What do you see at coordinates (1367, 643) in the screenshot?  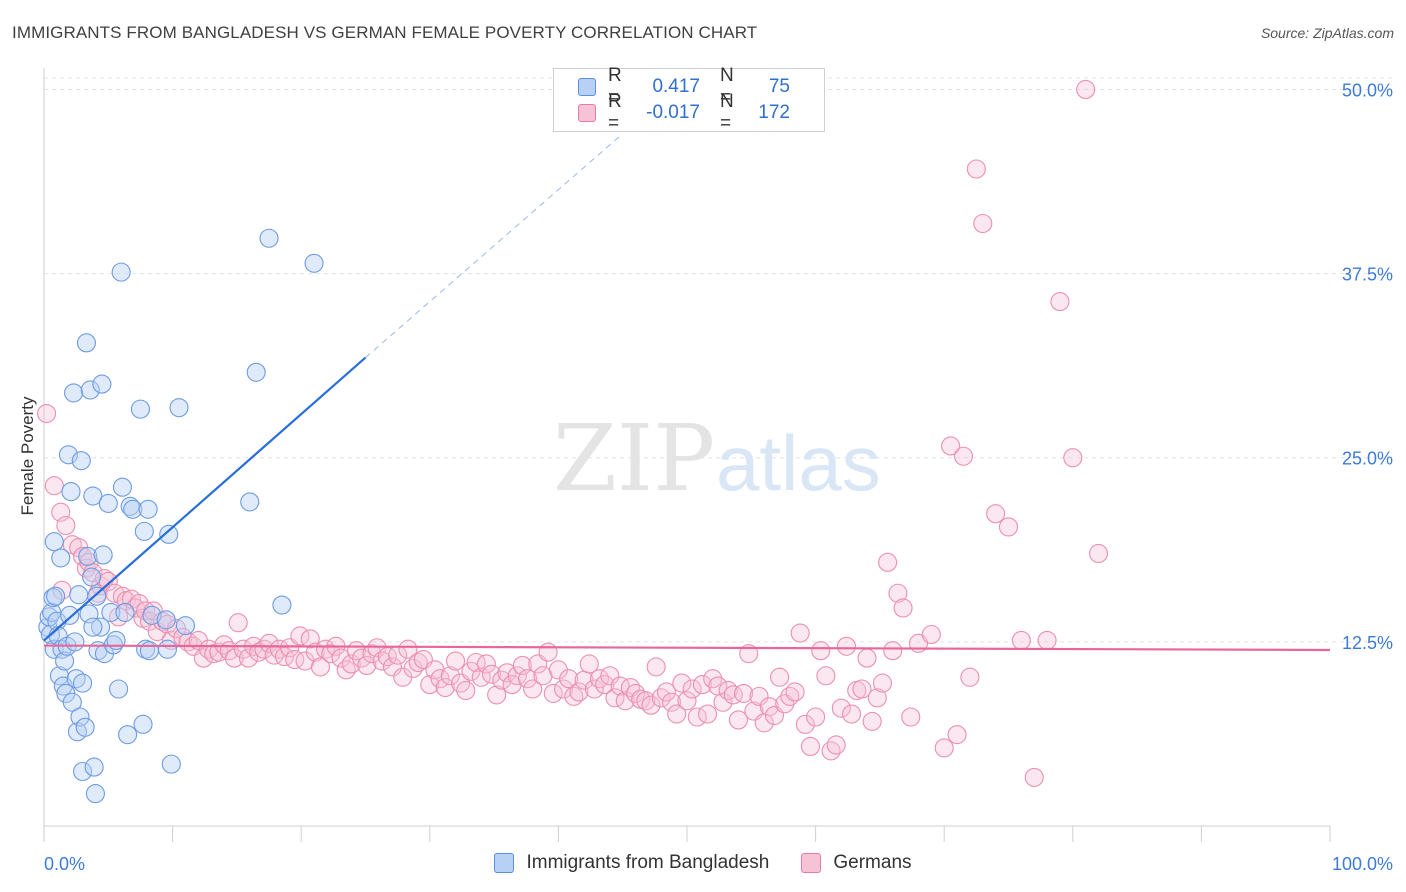 I see `y-tick-label: 12.5%` at bounding box center [1367, 643].